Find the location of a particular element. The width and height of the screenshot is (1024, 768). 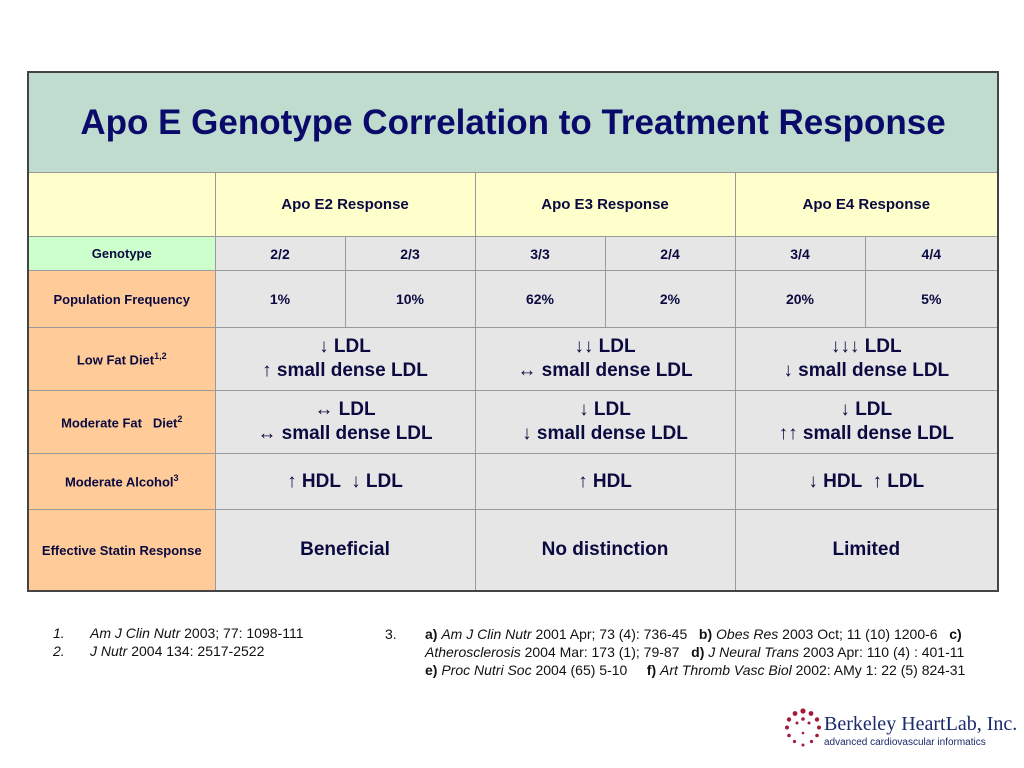

genotype-label: Genotype is located at coordinates (121, 253).